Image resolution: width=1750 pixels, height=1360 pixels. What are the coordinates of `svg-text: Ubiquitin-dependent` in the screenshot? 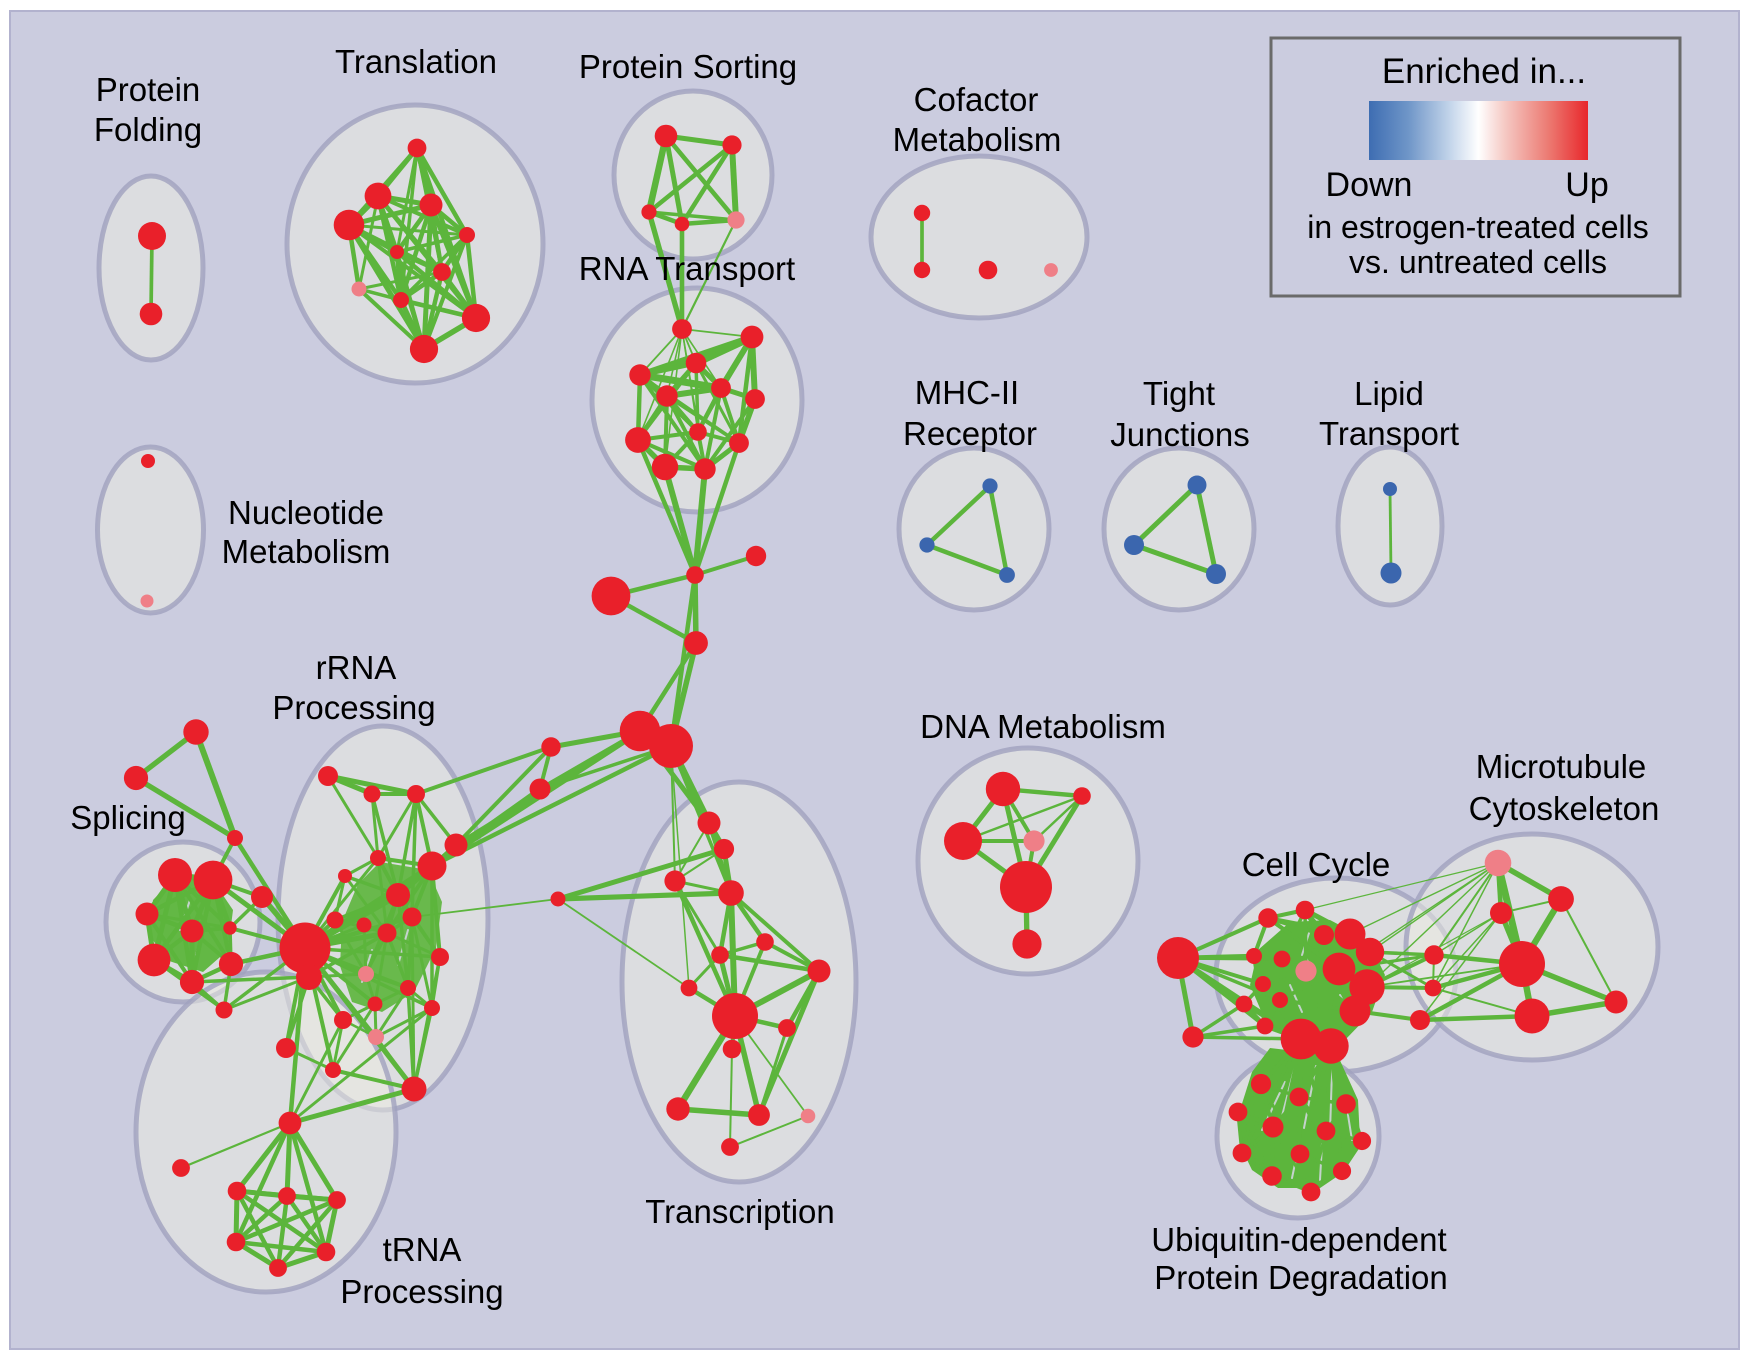 It's located at (1298, 1239).